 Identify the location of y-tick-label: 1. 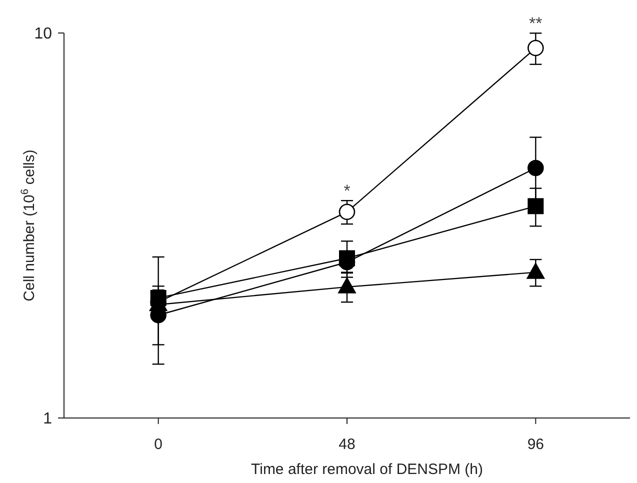
(47, 419).